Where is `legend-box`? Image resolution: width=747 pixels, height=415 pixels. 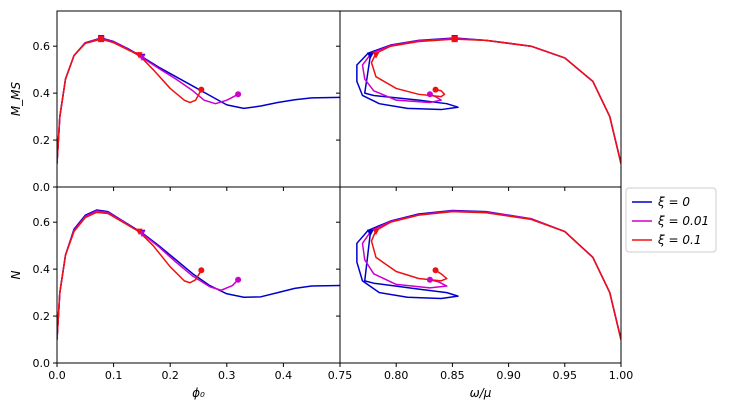
legend-box is located at coordinates (671, 220).